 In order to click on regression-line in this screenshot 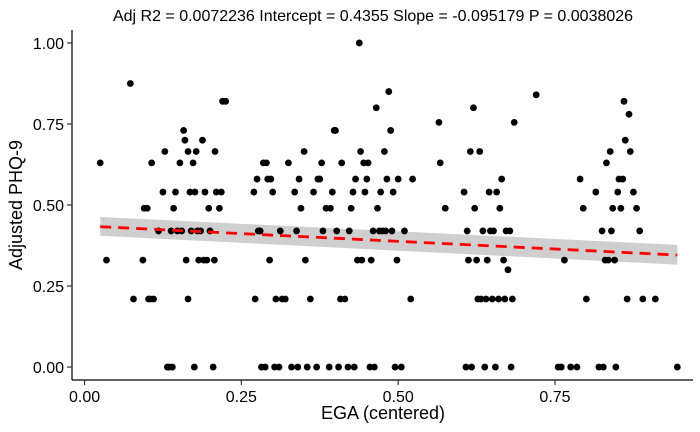, I will do `click(389, 241)`.